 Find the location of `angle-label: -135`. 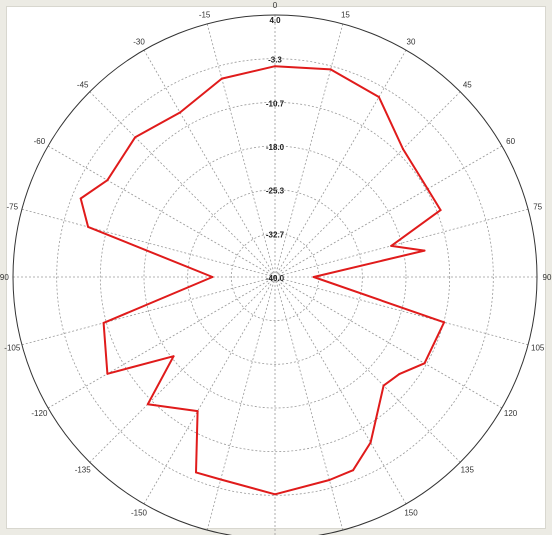

angle-label: -135 is located at coordinates (83, 469).